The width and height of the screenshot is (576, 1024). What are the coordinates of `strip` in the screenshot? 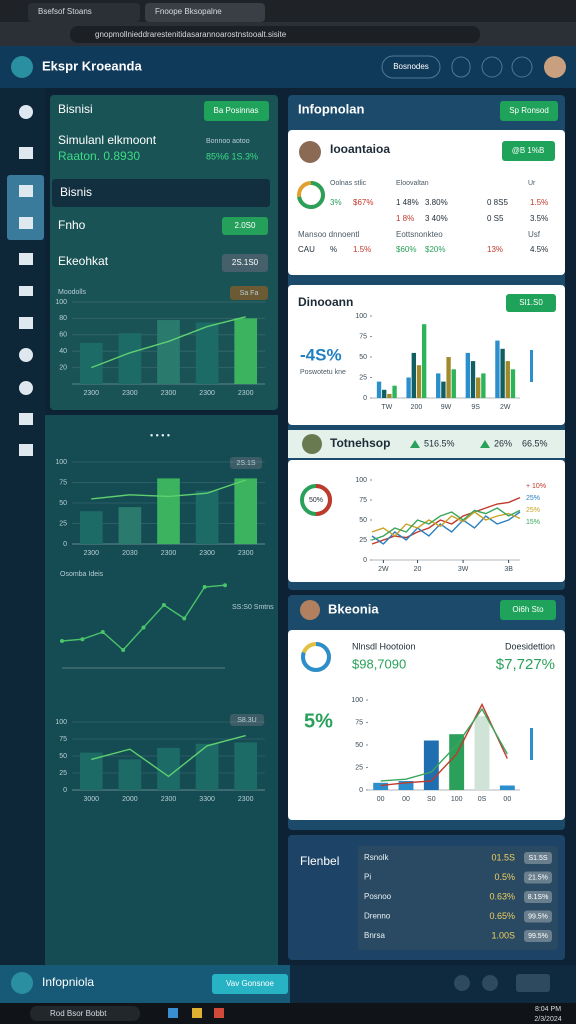 It's located at (426, 444).